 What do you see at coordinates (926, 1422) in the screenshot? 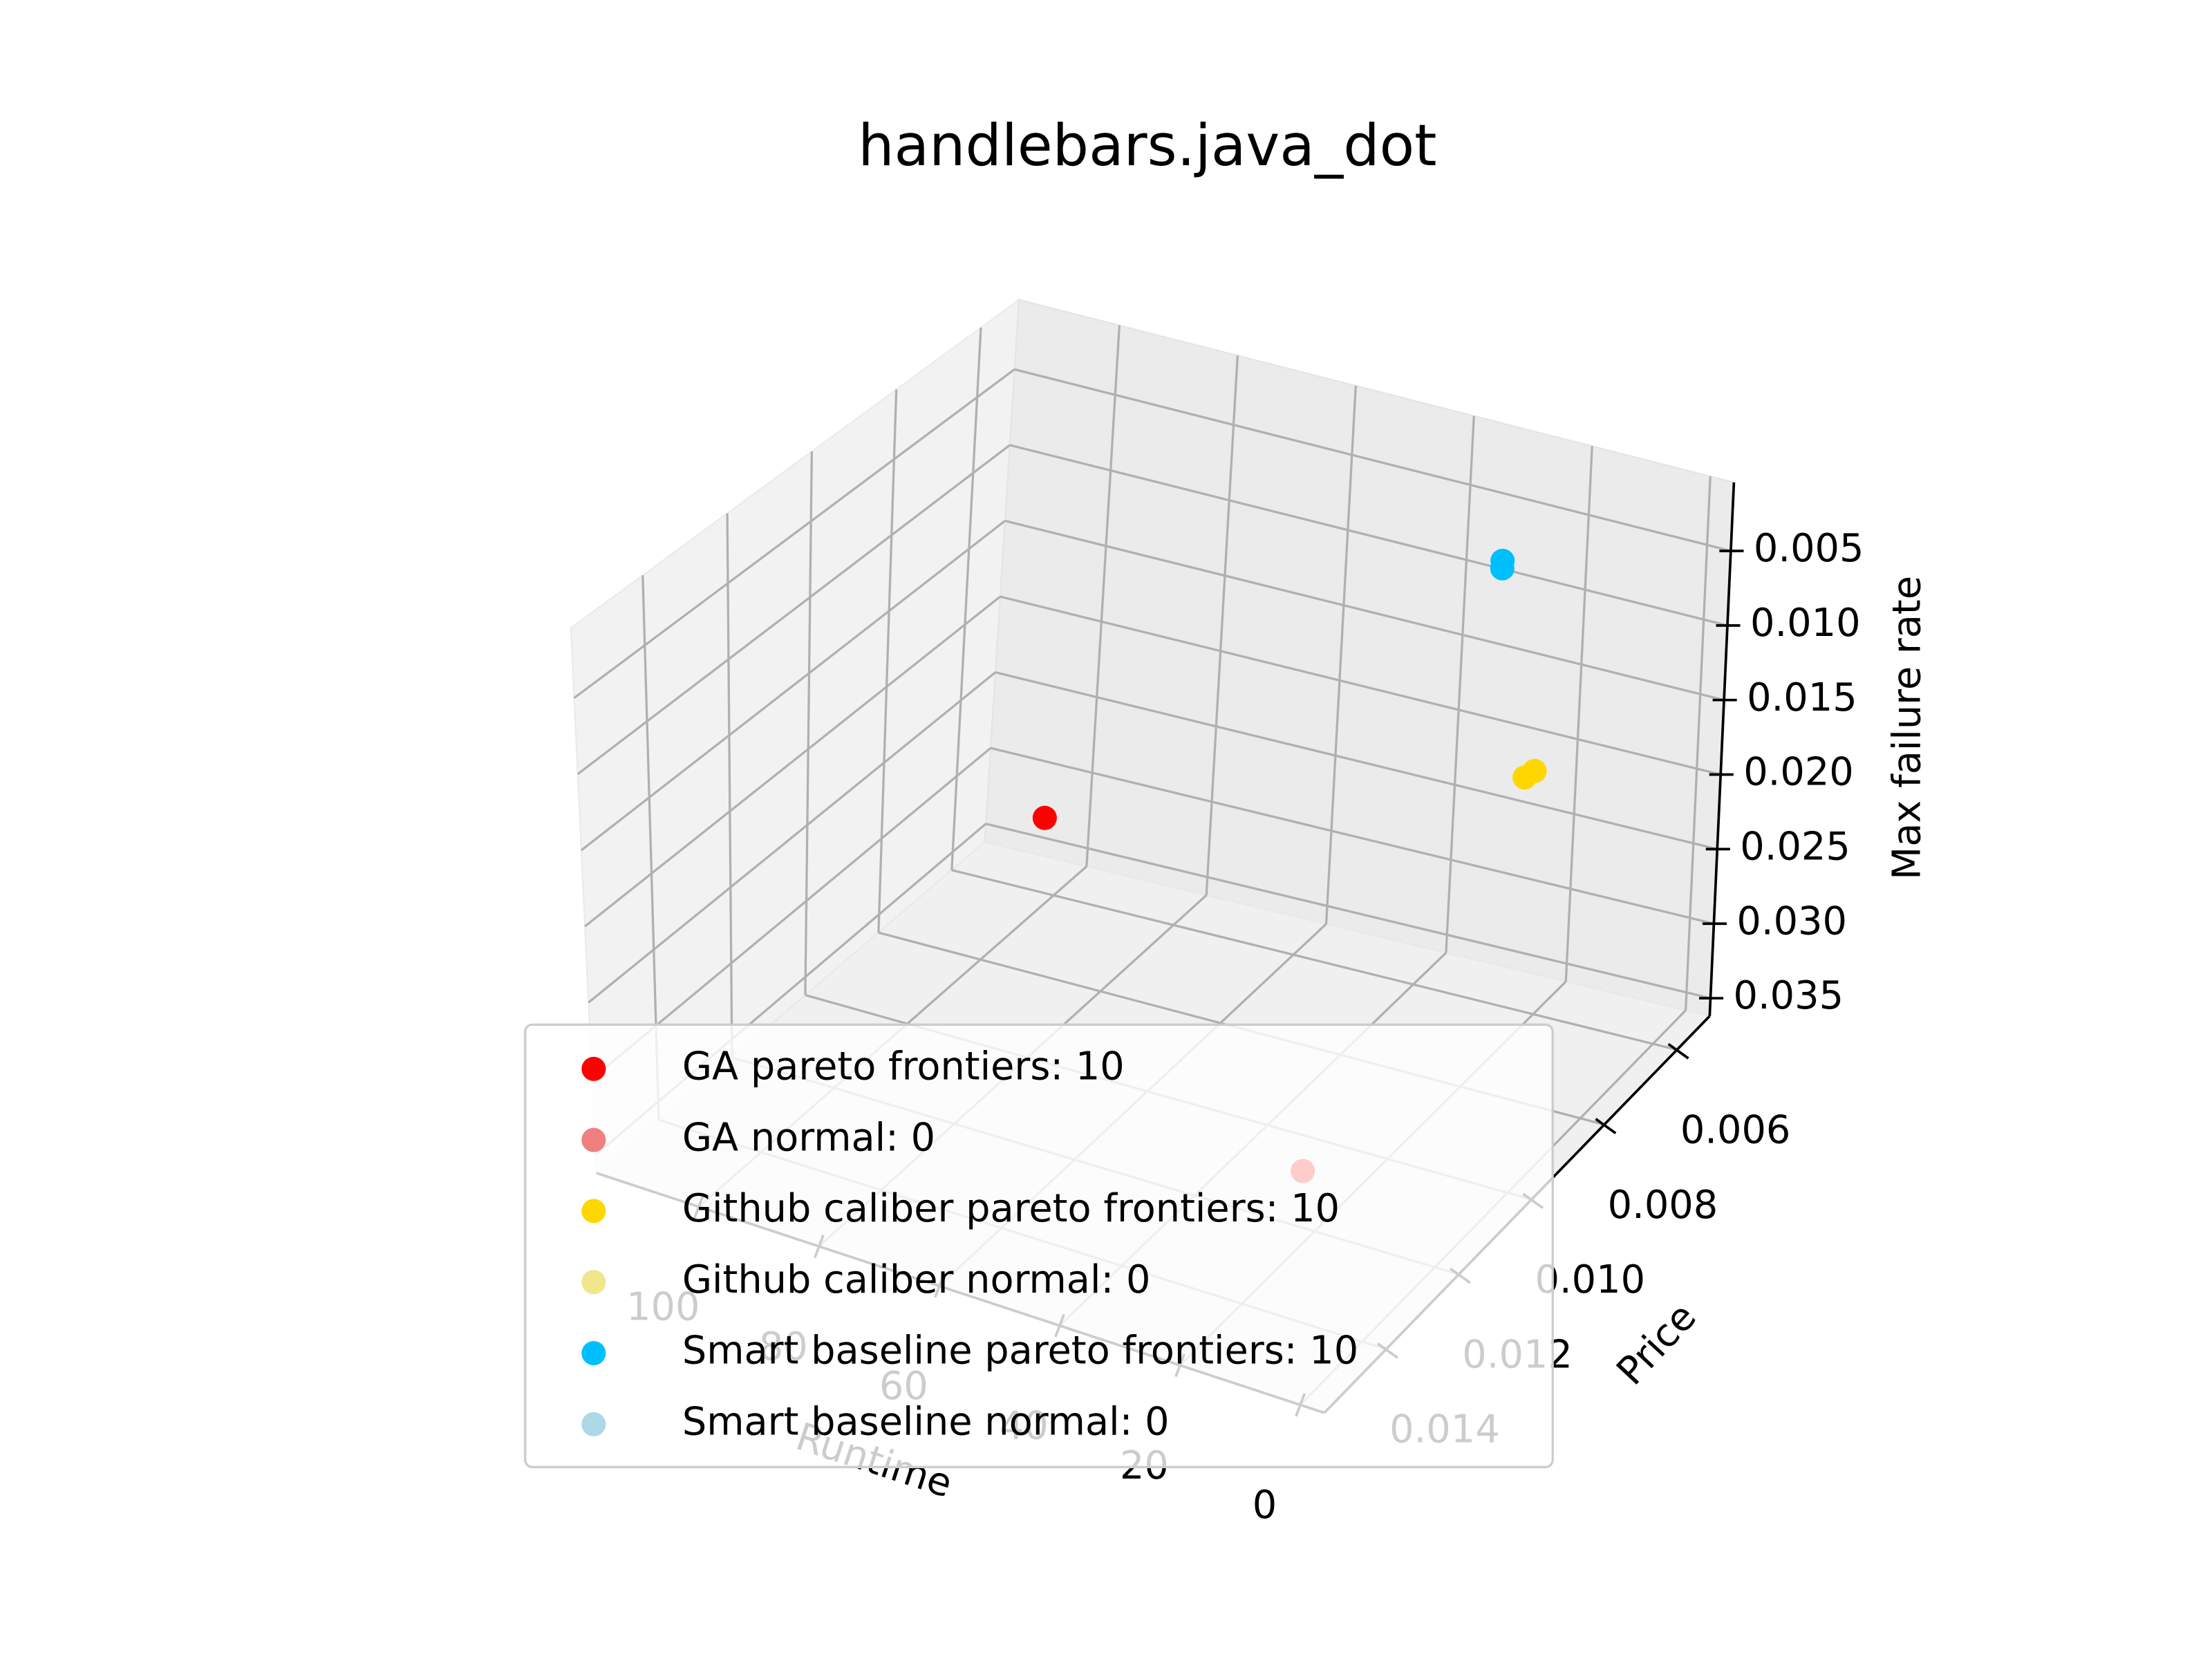
I see `legend-label: Smart baseline normal: 0` at bounding box center [926, 1422].